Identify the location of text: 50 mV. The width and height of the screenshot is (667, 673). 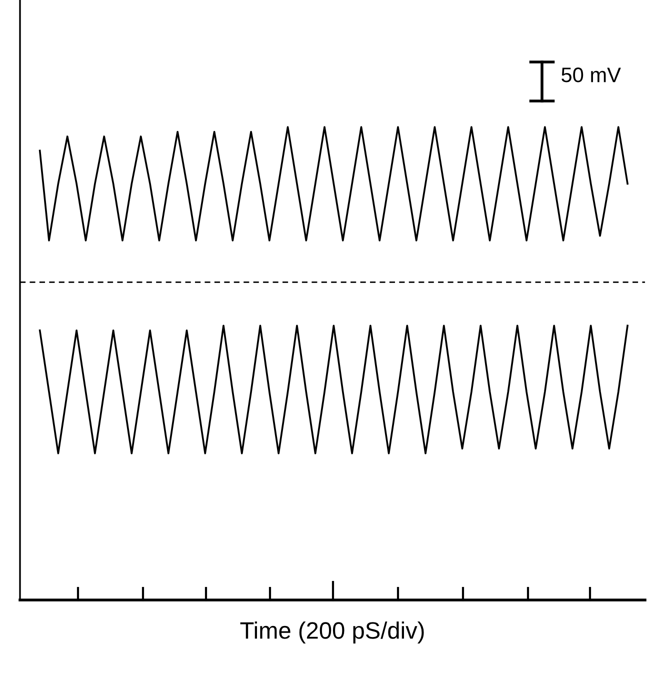
(591, 75).